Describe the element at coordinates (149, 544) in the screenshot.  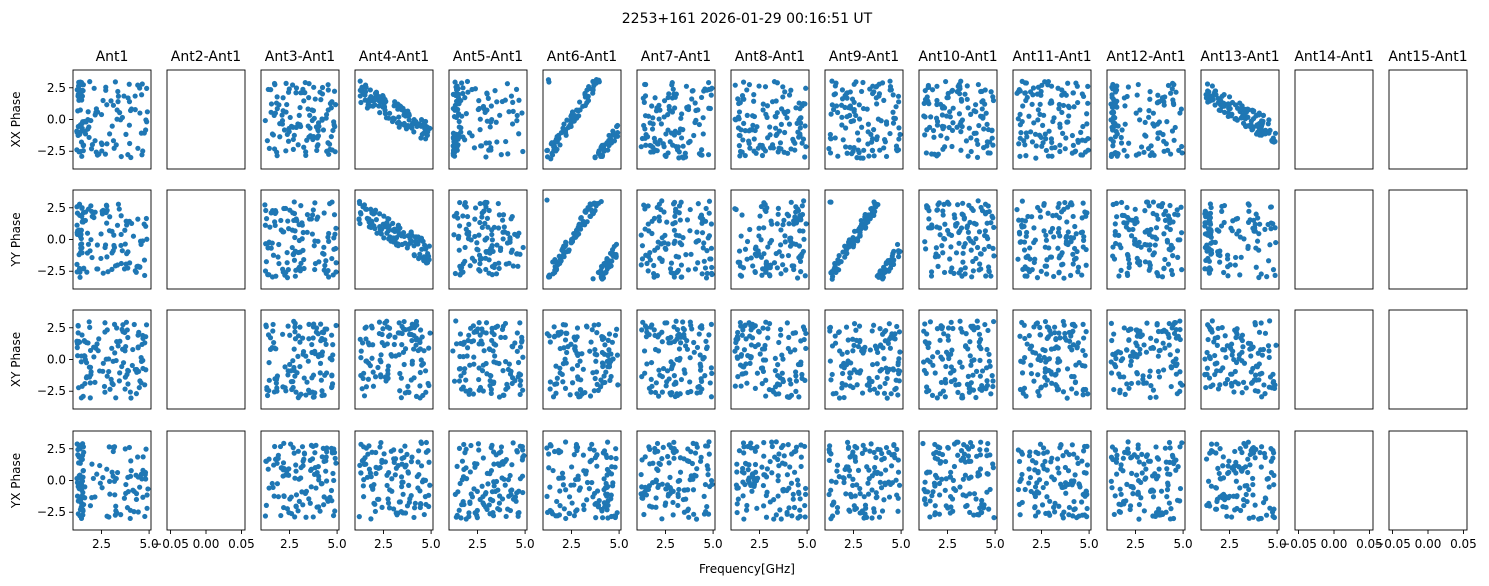
I see `x-tick-label: 5.0` at that location.